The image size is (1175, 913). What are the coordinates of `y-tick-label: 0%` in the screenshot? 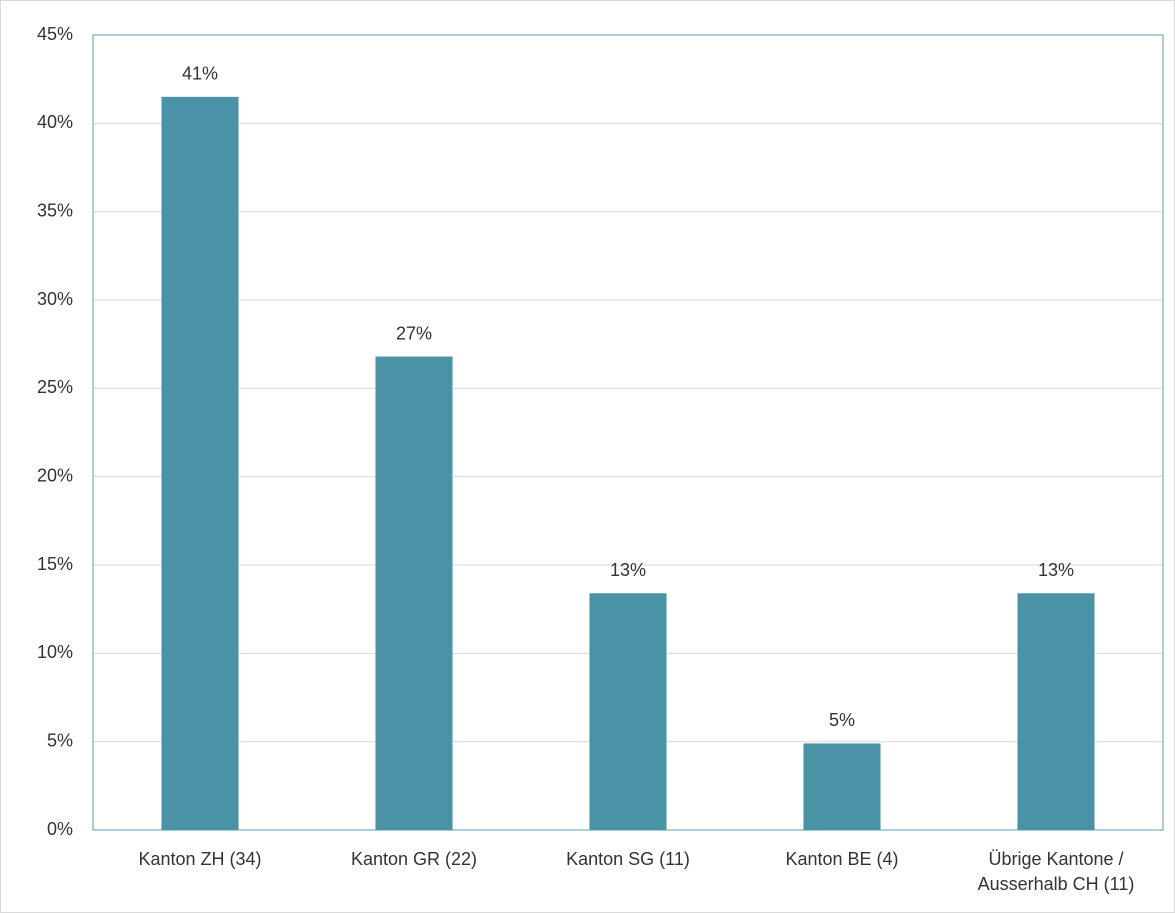 It's located at (60, 829).